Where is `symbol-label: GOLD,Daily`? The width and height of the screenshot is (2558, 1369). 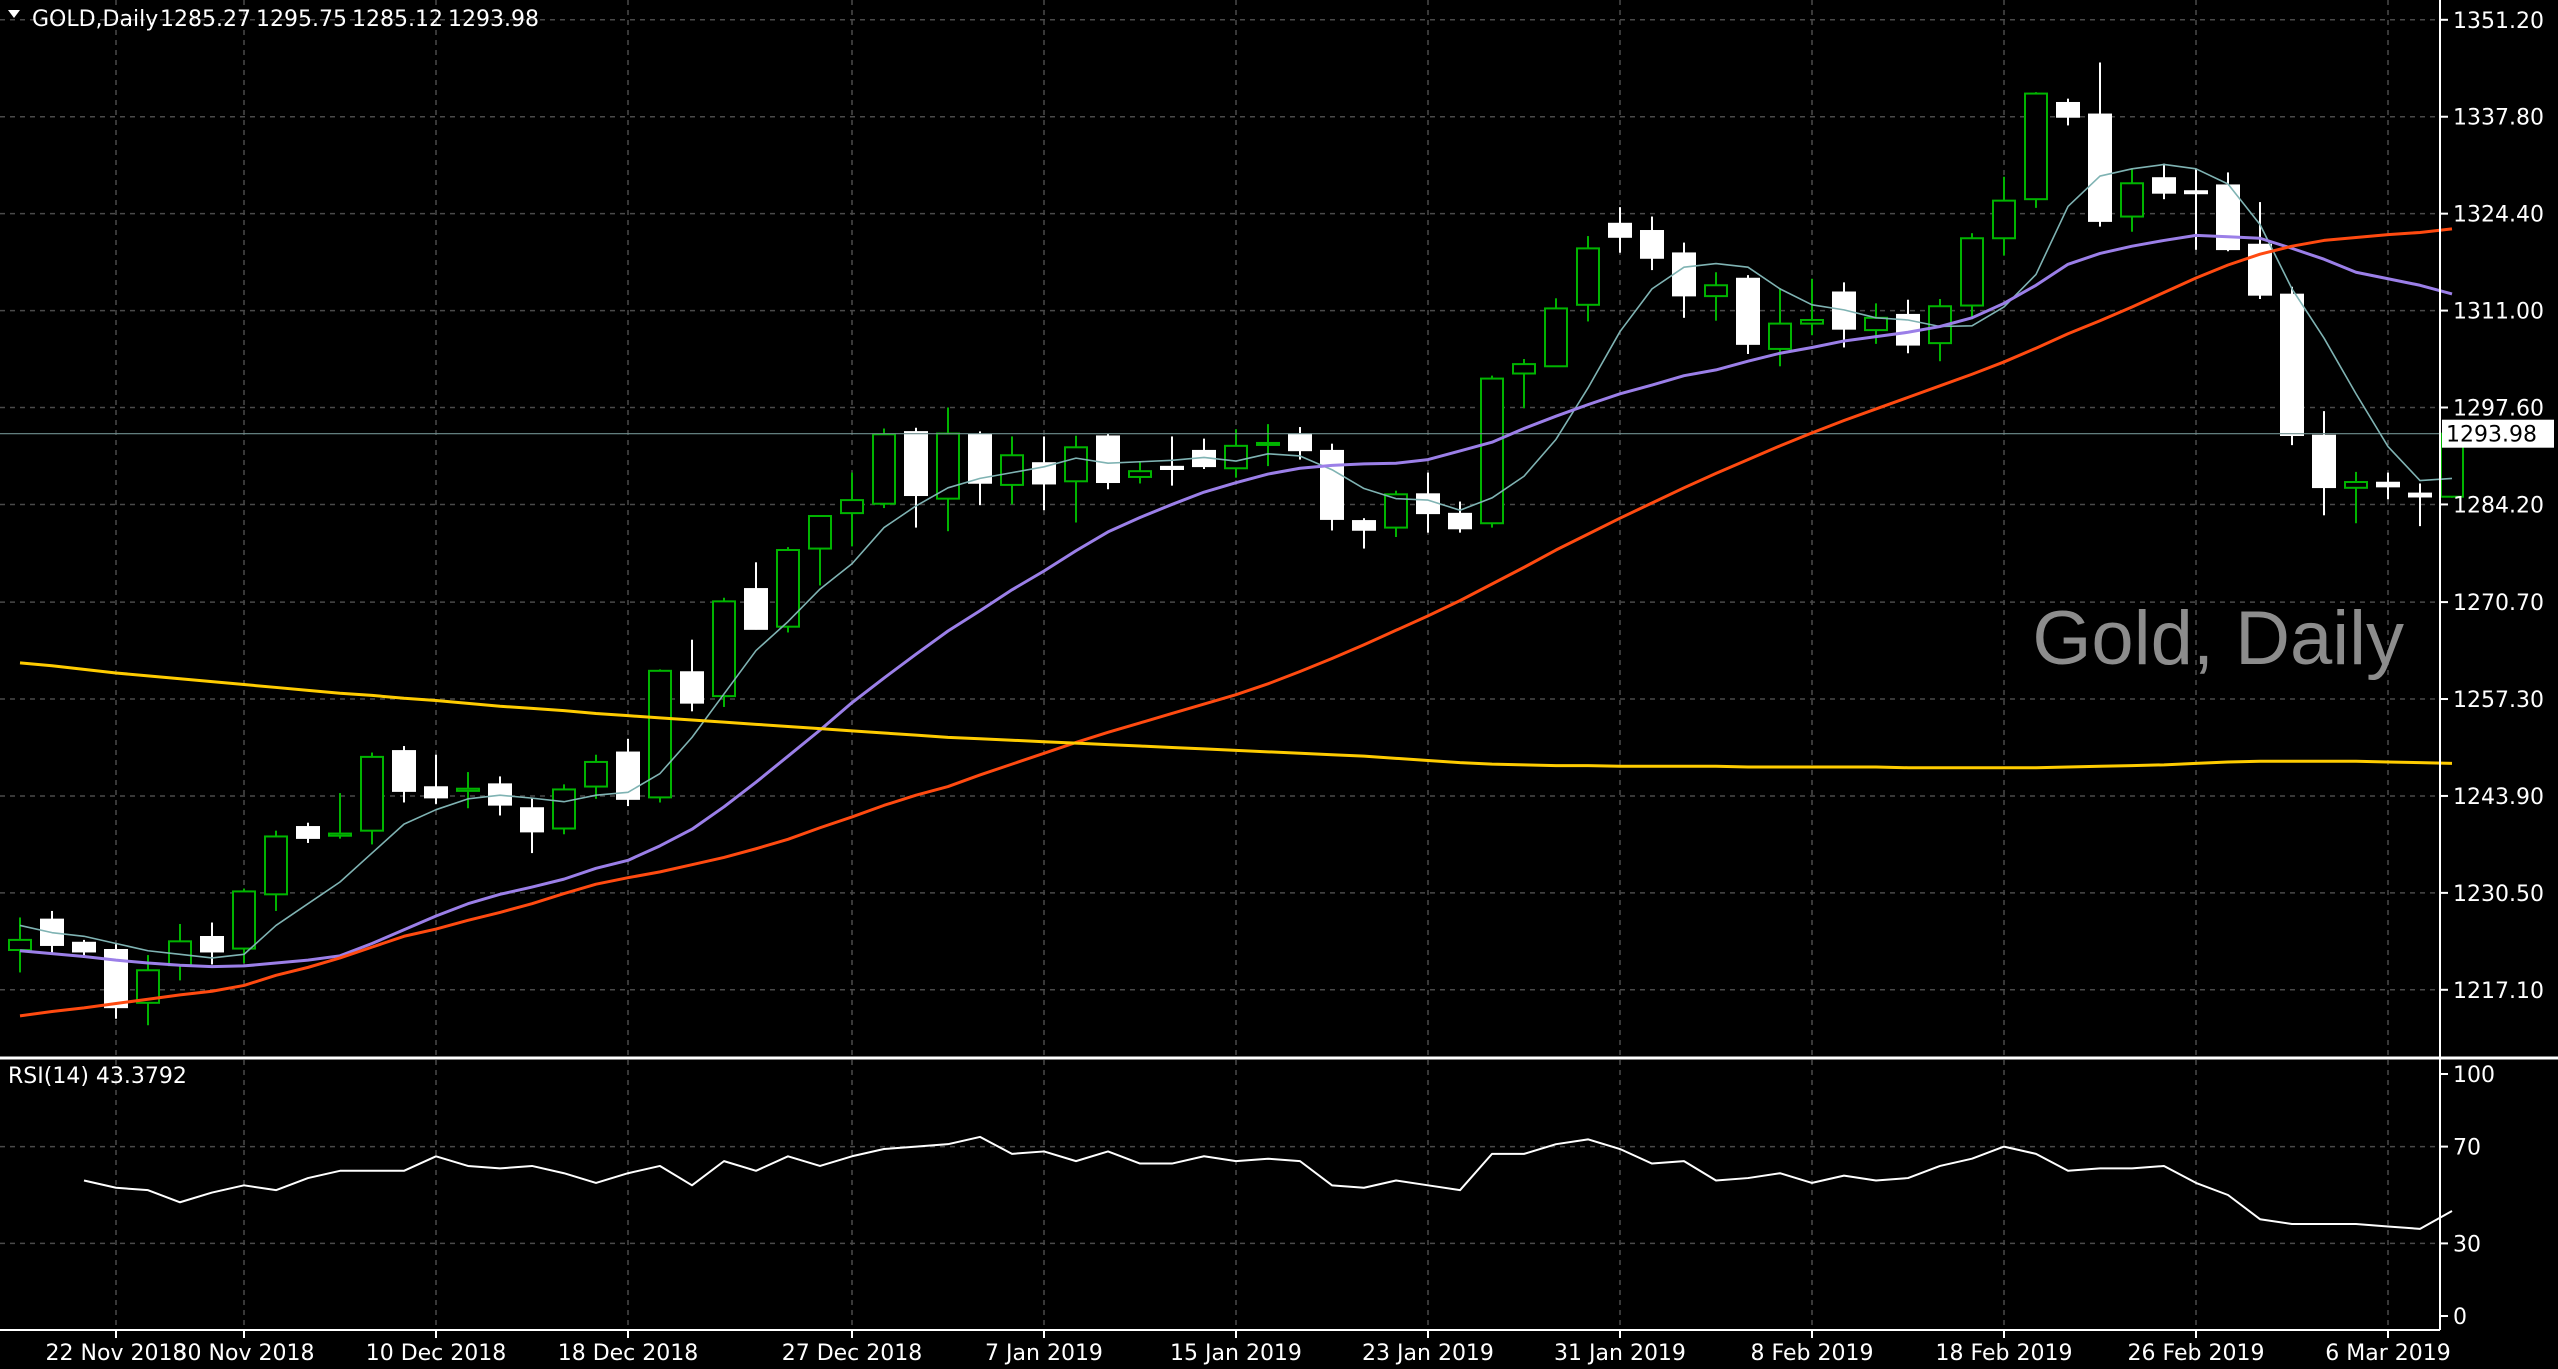
symbol-label: GOLD,Daily is located at coordinates (95, 19).